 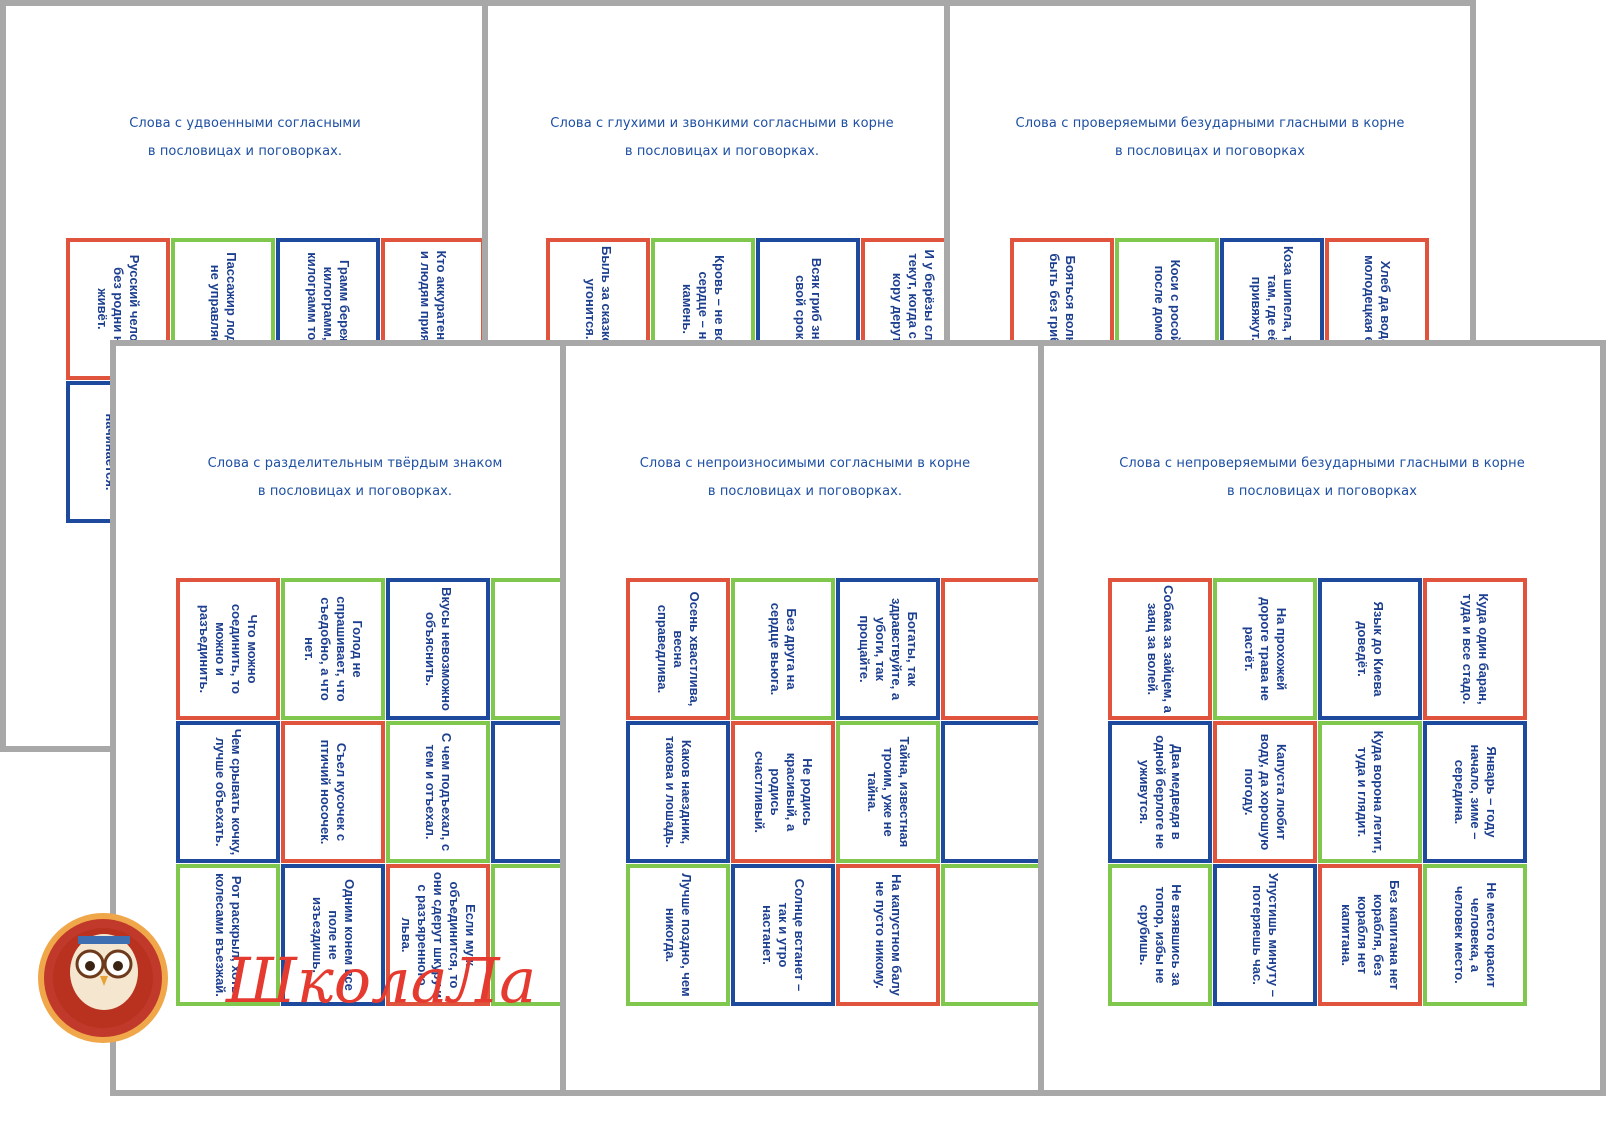 What do you see at coordinates (1370, 649) in the screenshot?
I see `proverb-card: Язык до Киева доведёт.` at bounding box center [1370, 649].